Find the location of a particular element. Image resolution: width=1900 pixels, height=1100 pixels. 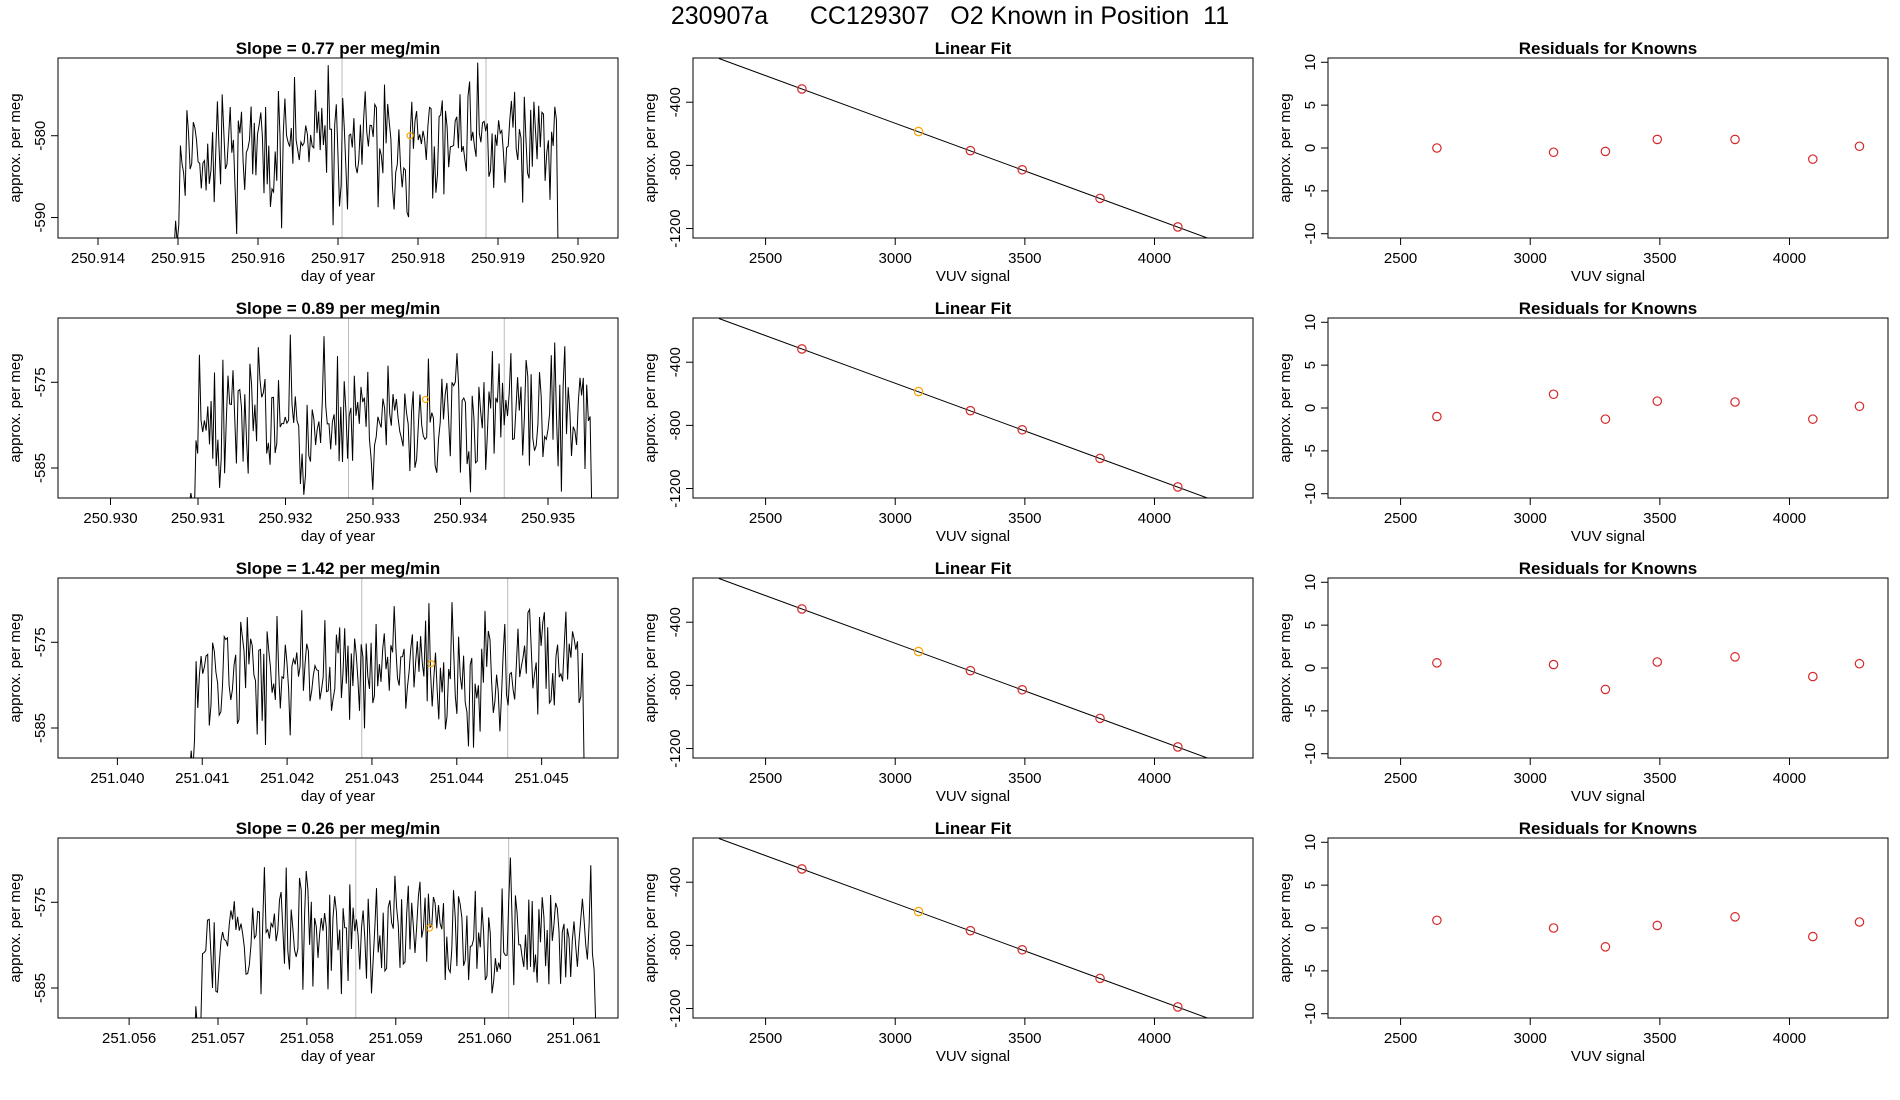

y-tick-label: -590 is located at coordinates (40, 218).